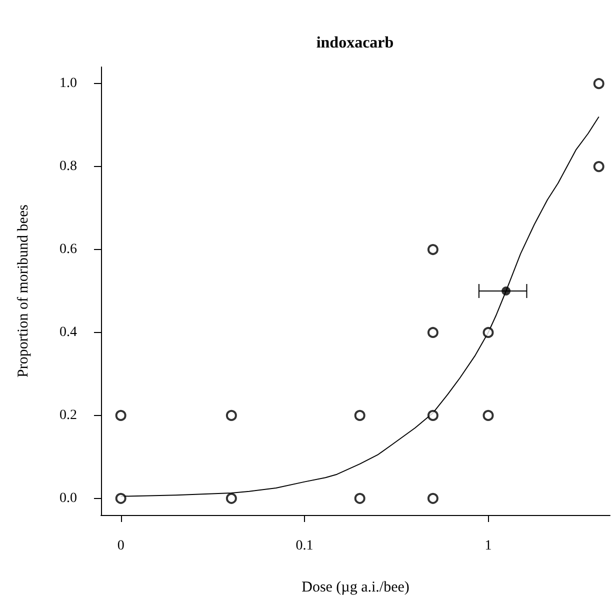 This screenshot has width=612, height=614. I want to click on x-tick-label: 0, so click(120, 546).